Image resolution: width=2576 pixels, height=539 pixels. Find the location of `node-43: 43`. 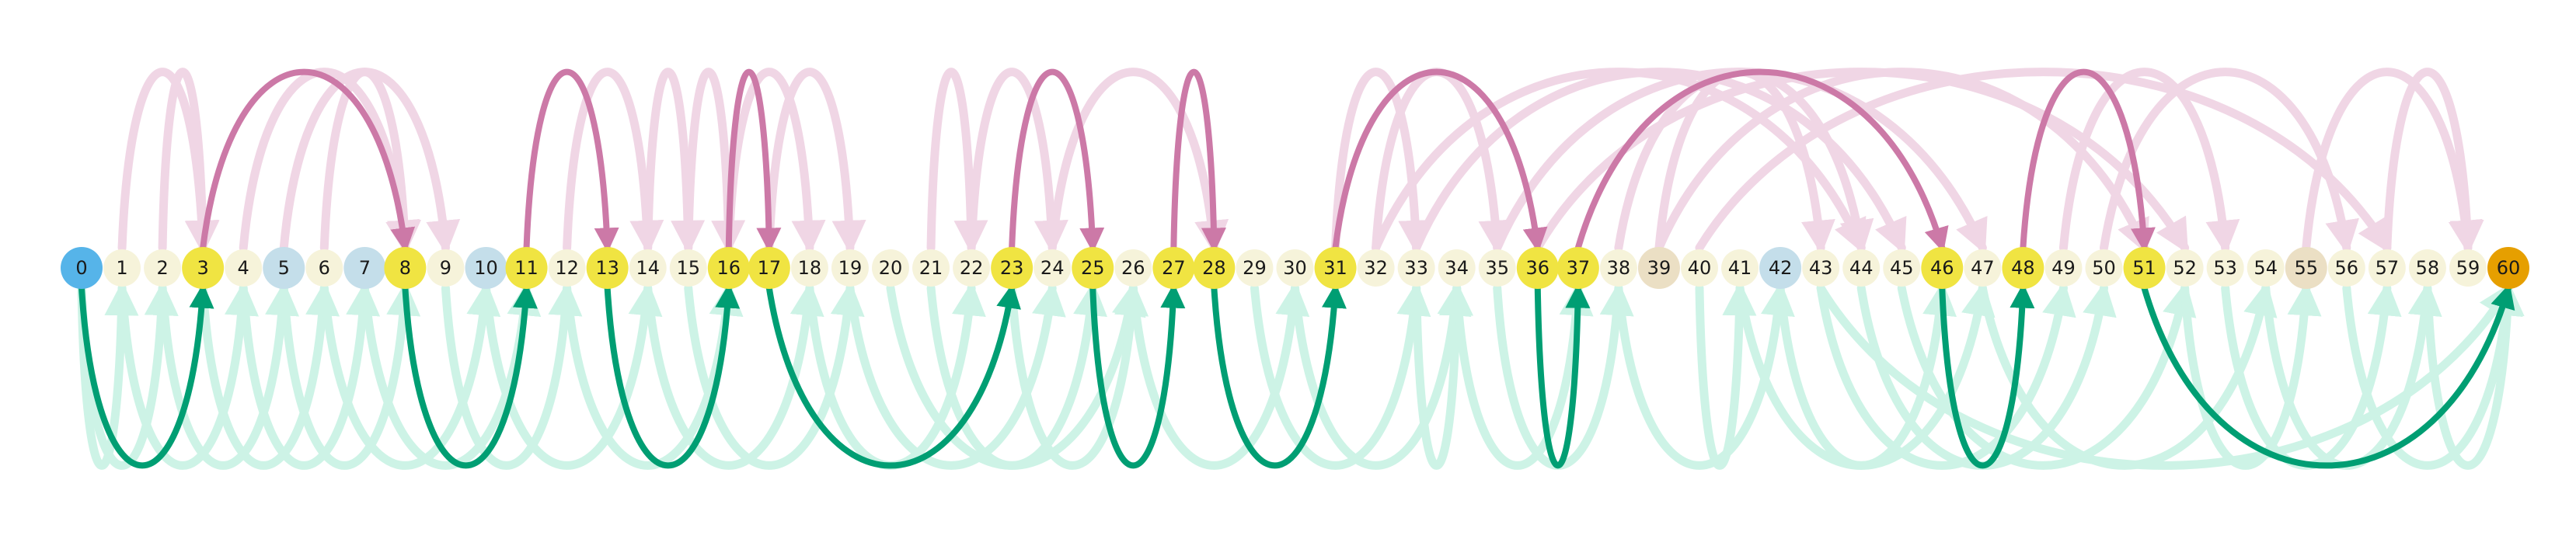

node-43: 43 is located at coordinates (1821, 268).